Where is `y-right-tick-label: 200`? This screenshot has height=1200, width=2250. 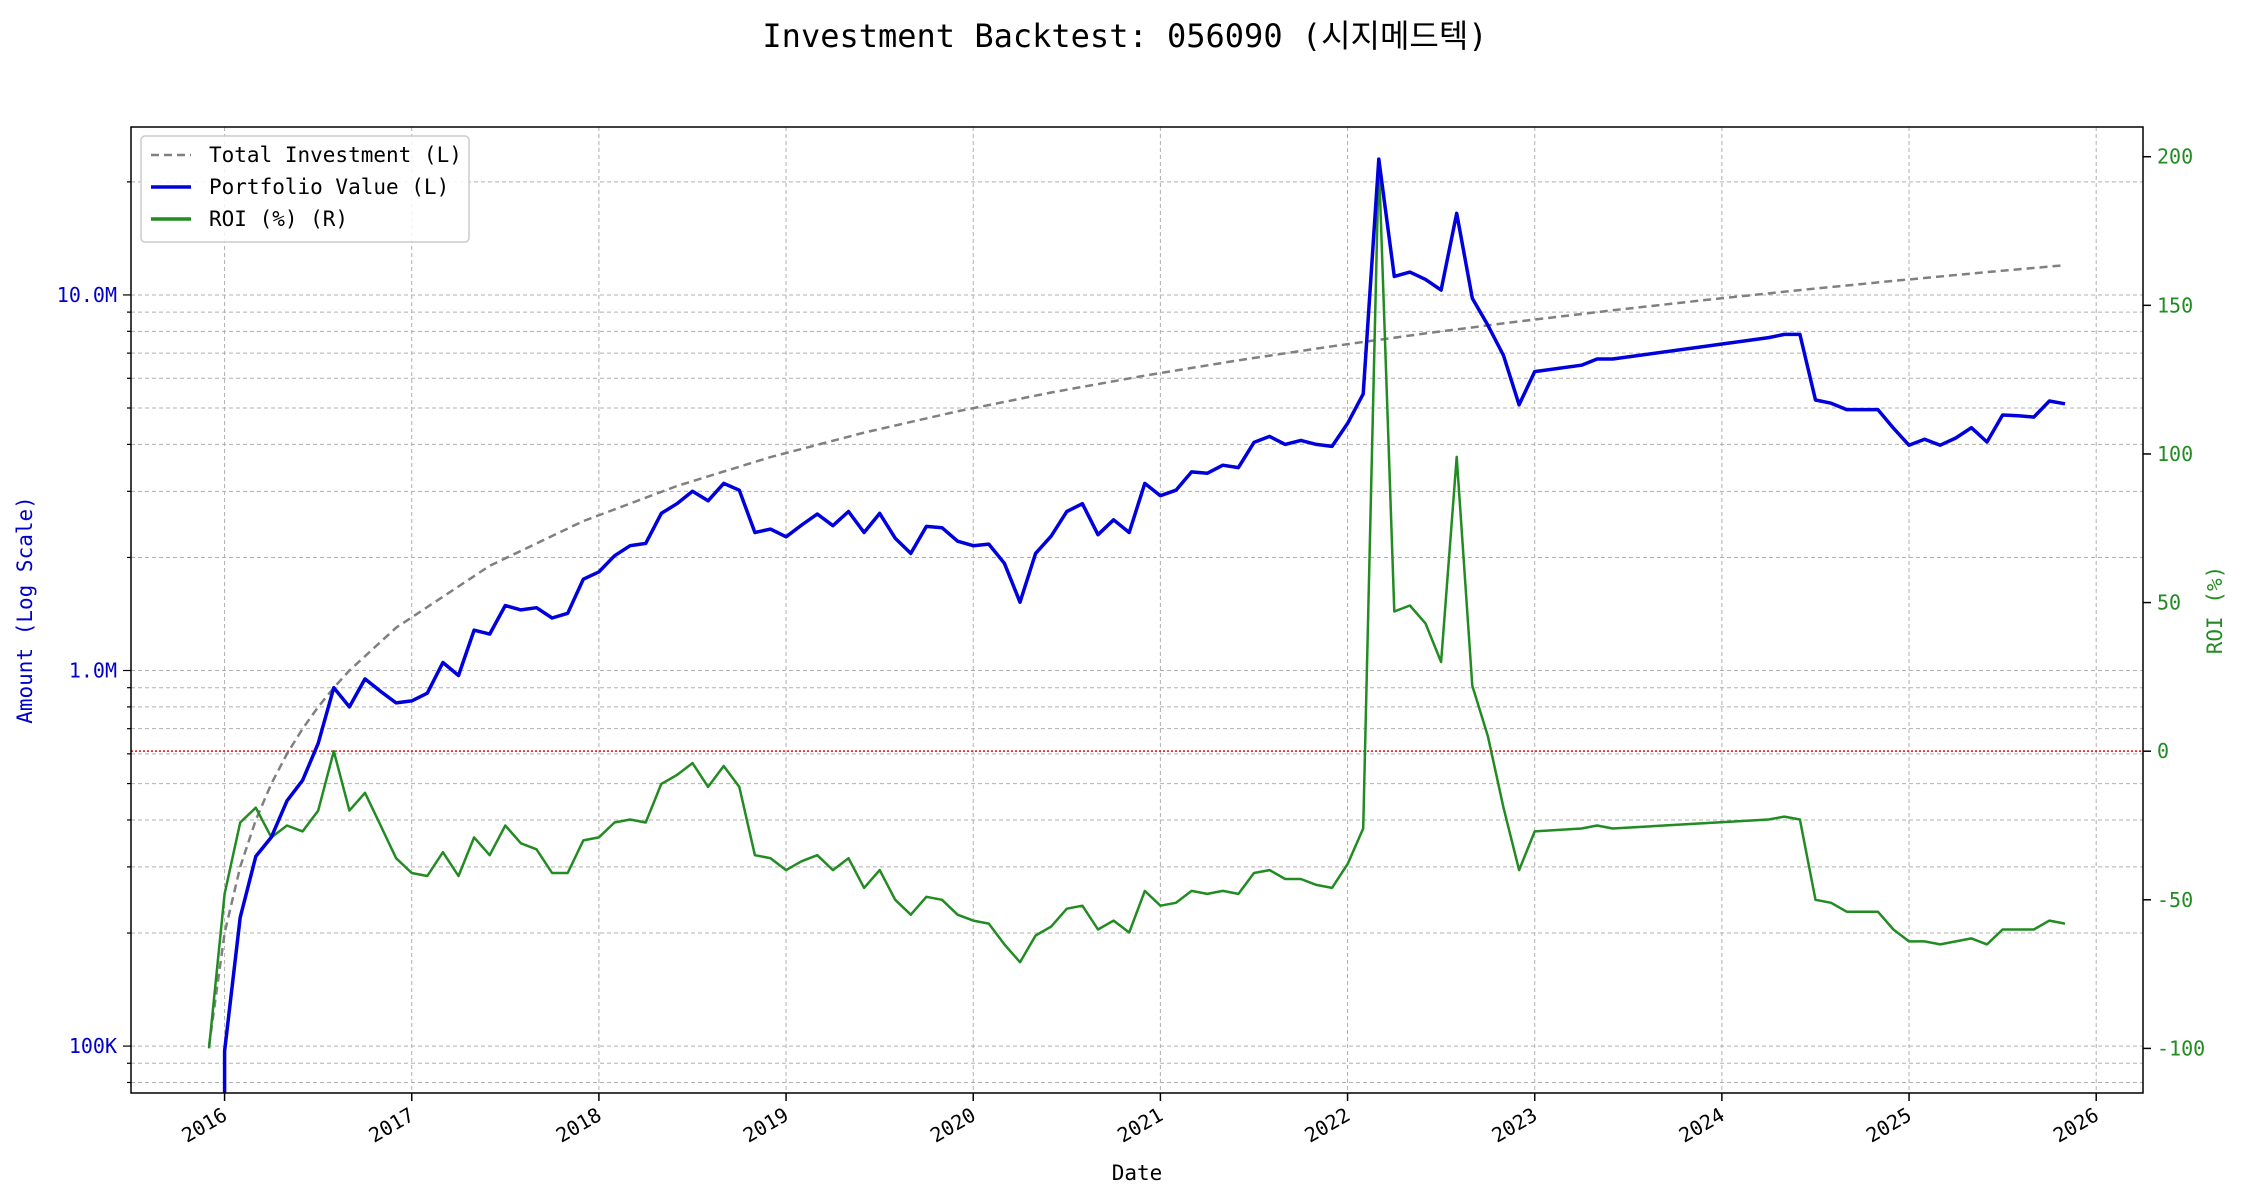
y-right-tick-label: 200 is located at coordinates (2175, 157).